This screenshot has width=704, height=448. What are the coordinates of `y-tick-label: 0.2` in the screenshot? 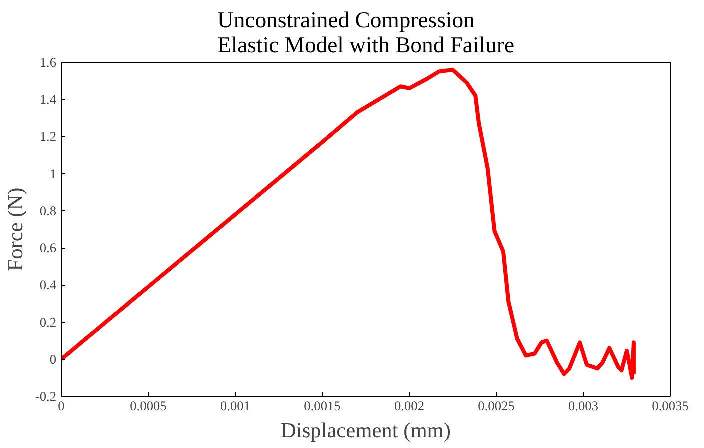 It's located at (48, 322).